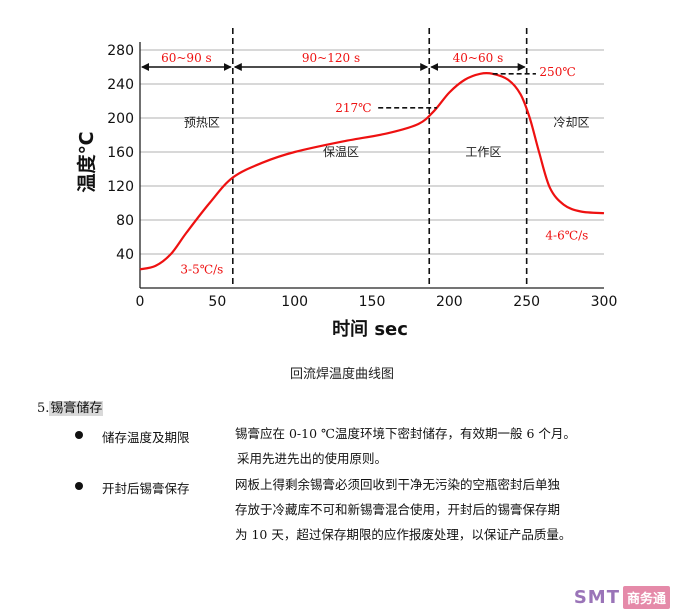 This screenshot has width=684, height=616. I want to click on x-axis-label: 时间 sec, so click(370, 329).